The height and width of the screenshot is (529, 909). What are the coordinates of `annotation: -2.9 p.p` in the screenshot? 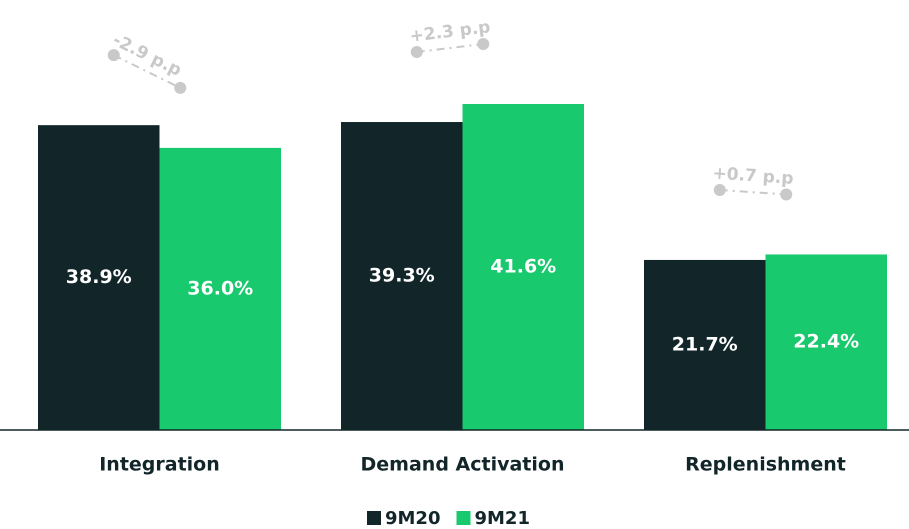 It's located at (146, 55).